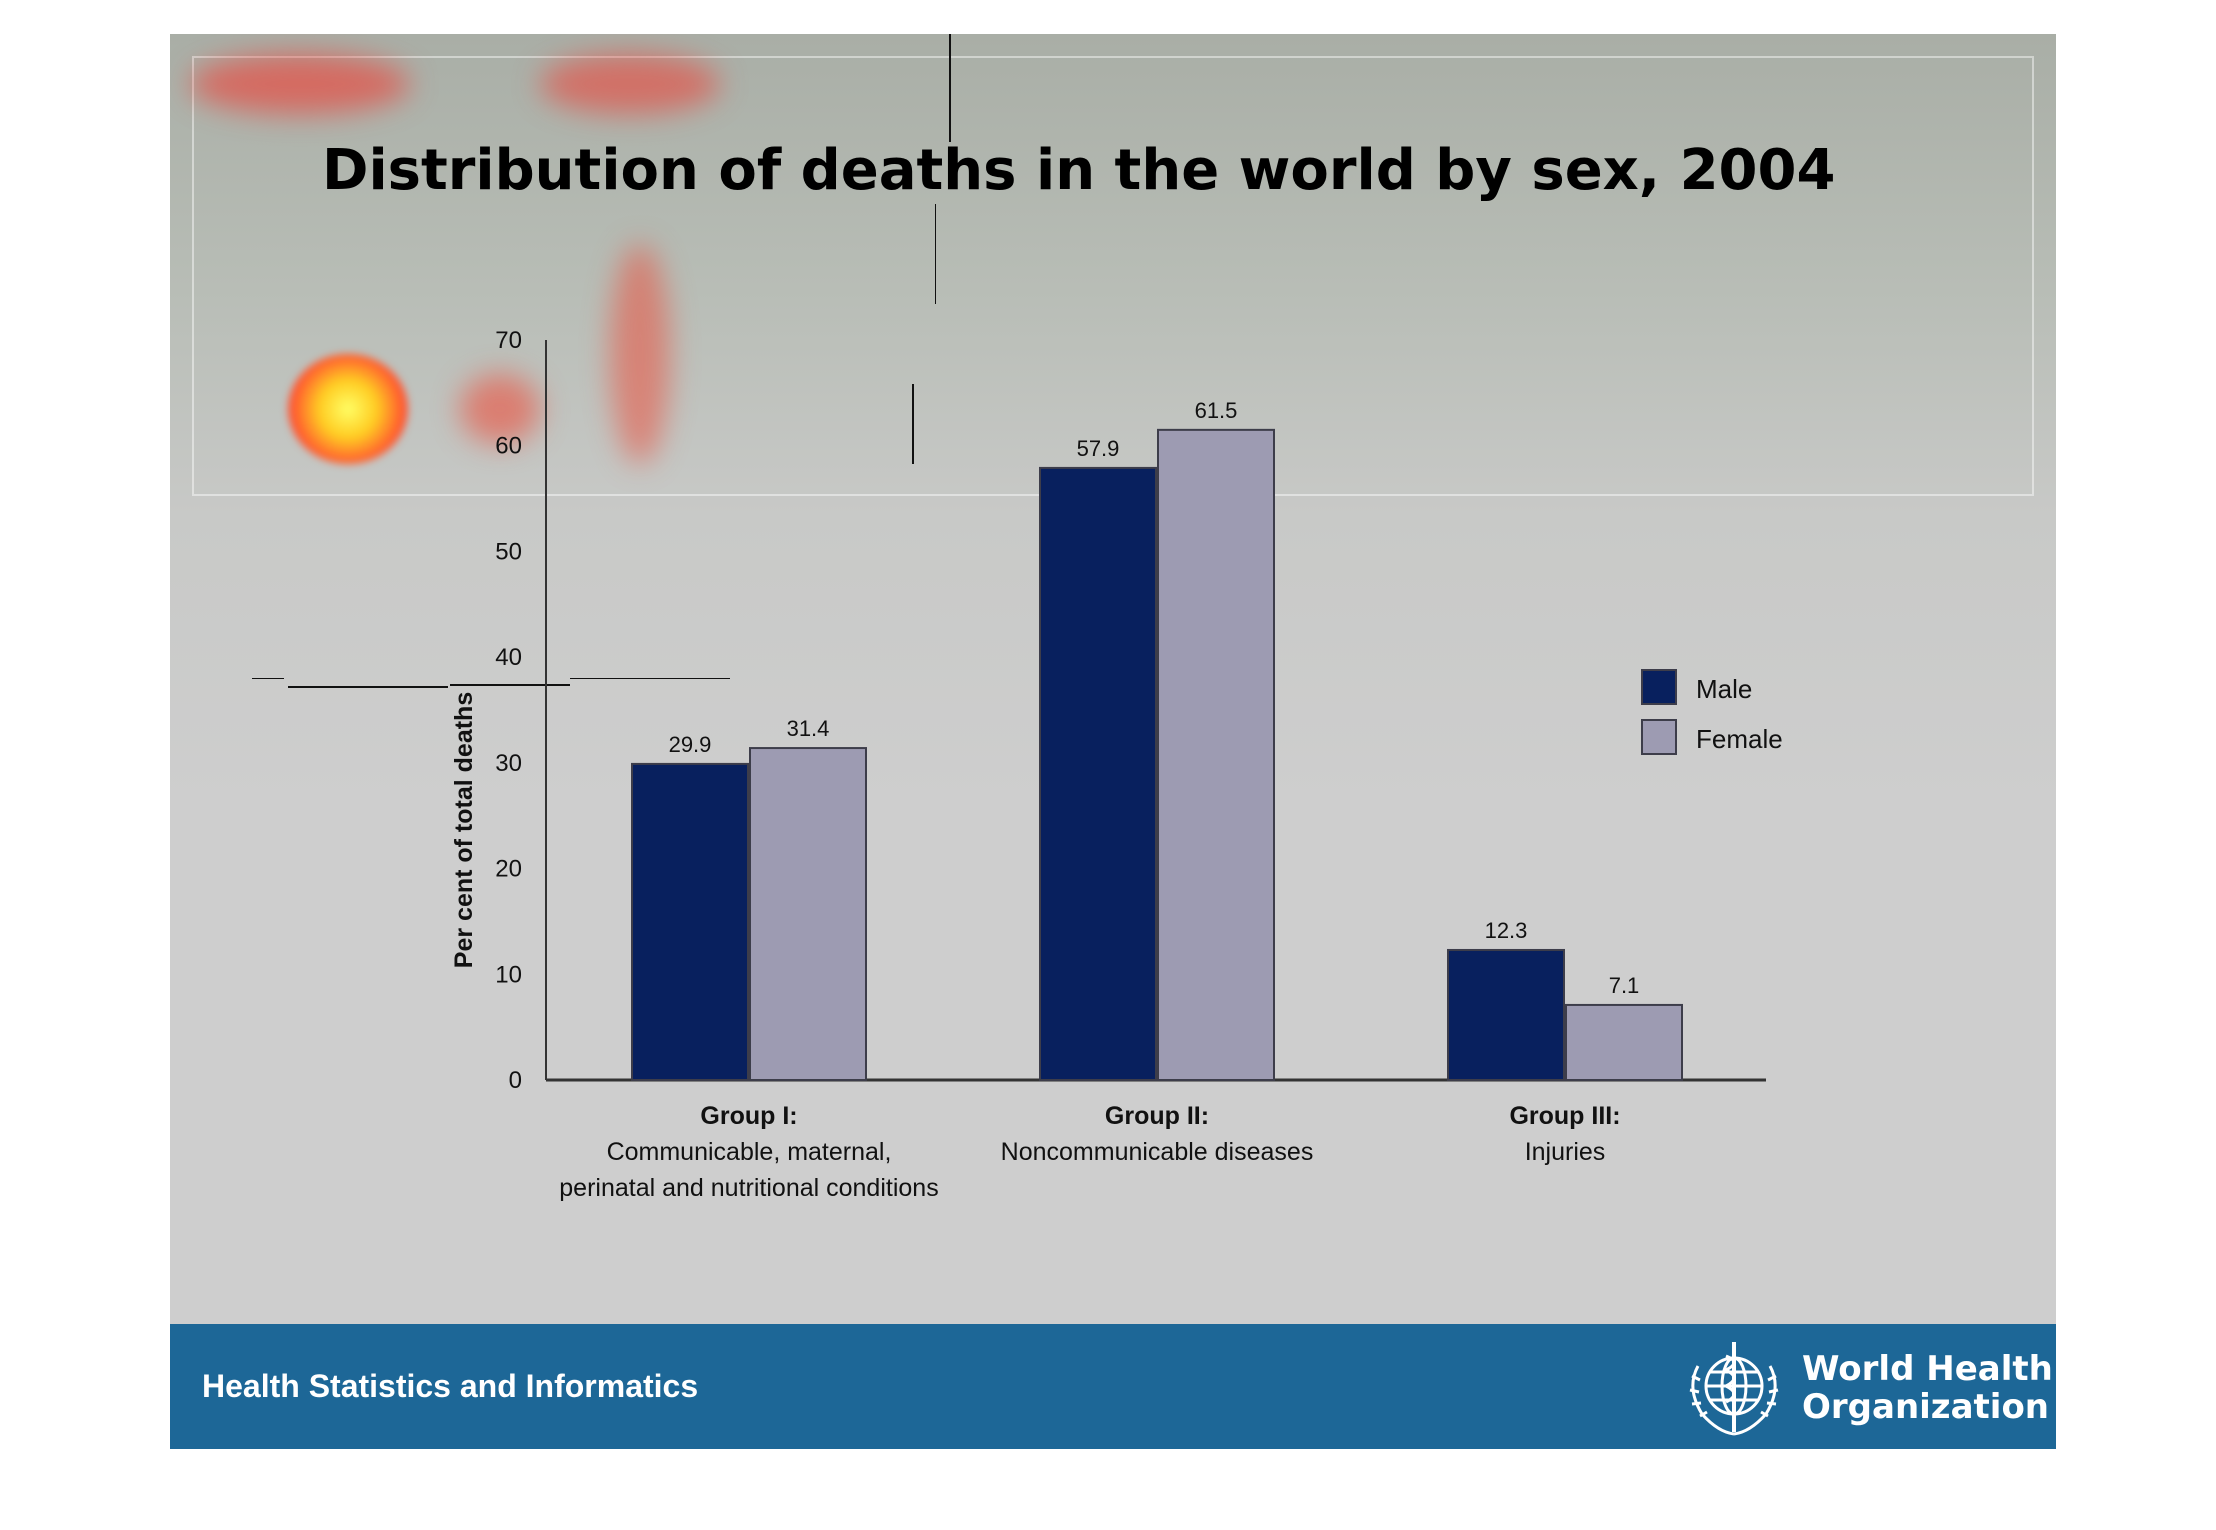  Describe the element at coordinates (1659, 687) in the screenshot. I see `legend-swatch-male` at that location.